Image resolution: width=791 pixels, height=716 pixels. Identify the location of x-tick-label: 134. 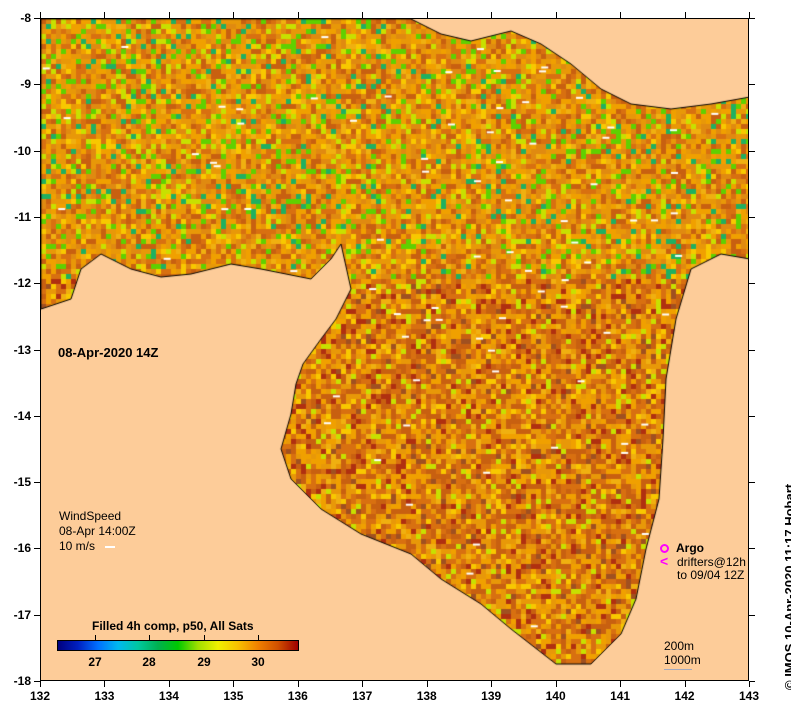
(168, 696).